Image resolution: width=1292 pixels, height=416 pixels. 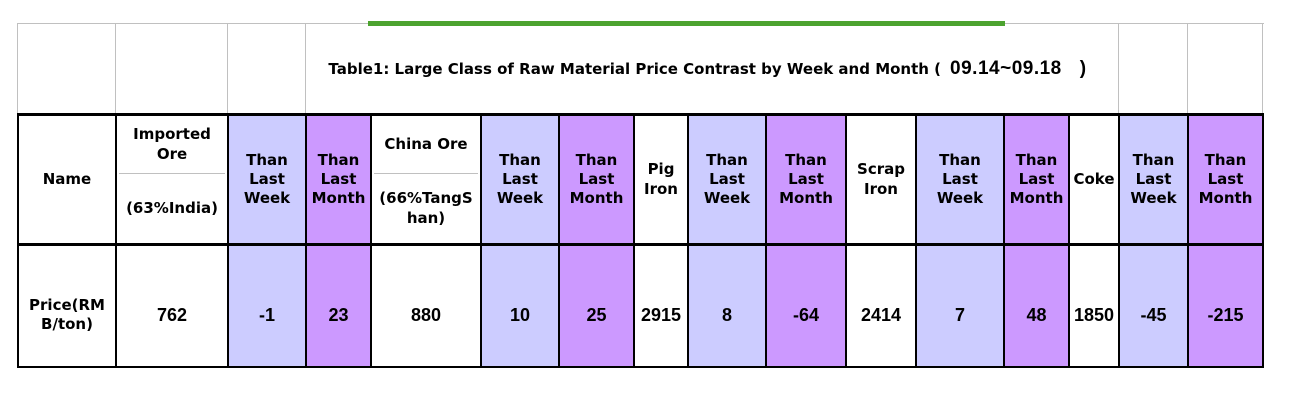 What do you see at coordinates (338, 314) in the screenshot?
I see `value-text: 23` at bounding box center [338, 314].